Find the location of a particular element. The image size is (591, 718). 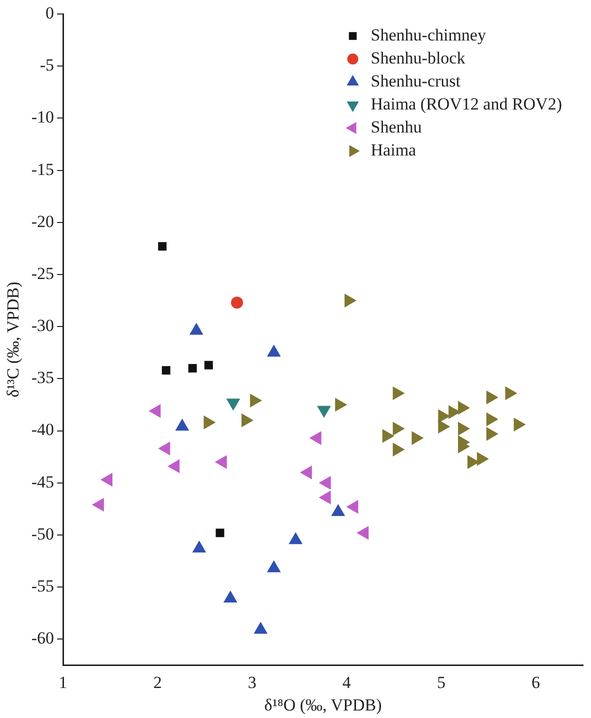

x-tick-label: 1 is located at coordinates (63, 682).